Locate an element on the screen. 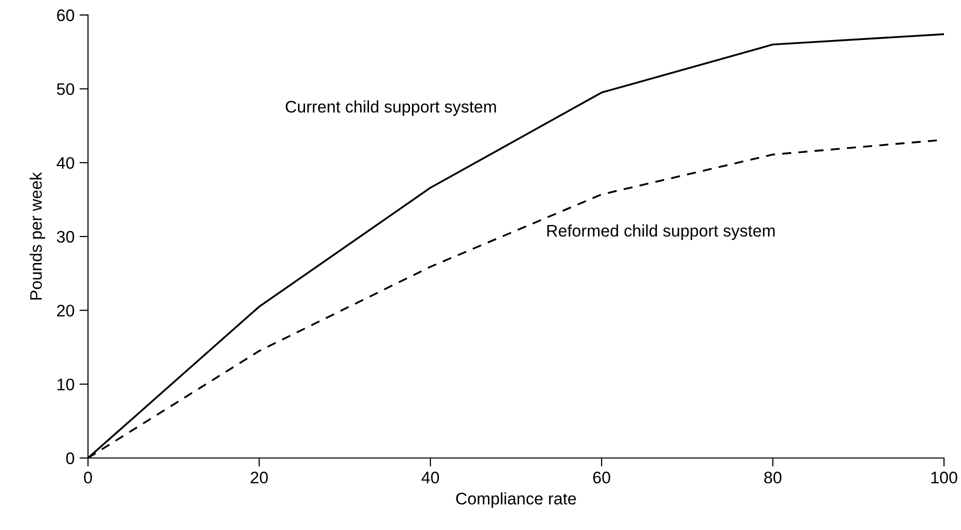  x-tick-label: 60 is located at coordinates (601, 478).